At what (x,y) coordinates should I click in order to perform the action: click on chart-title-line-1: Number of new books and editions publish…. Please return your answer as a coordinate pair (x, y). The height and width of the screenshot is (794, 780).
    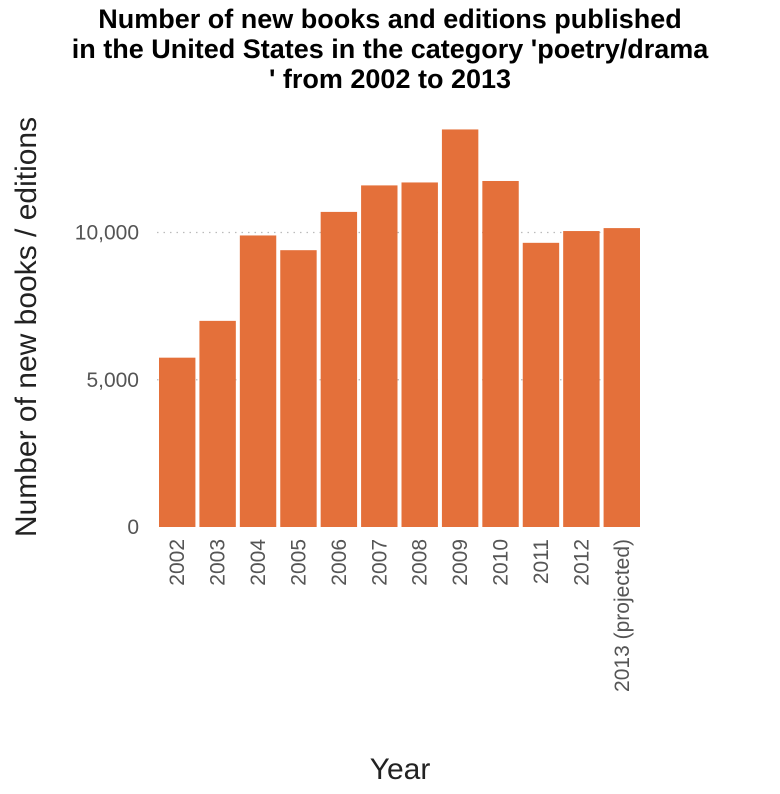
    Looking at the image, I should click on (390, 19).